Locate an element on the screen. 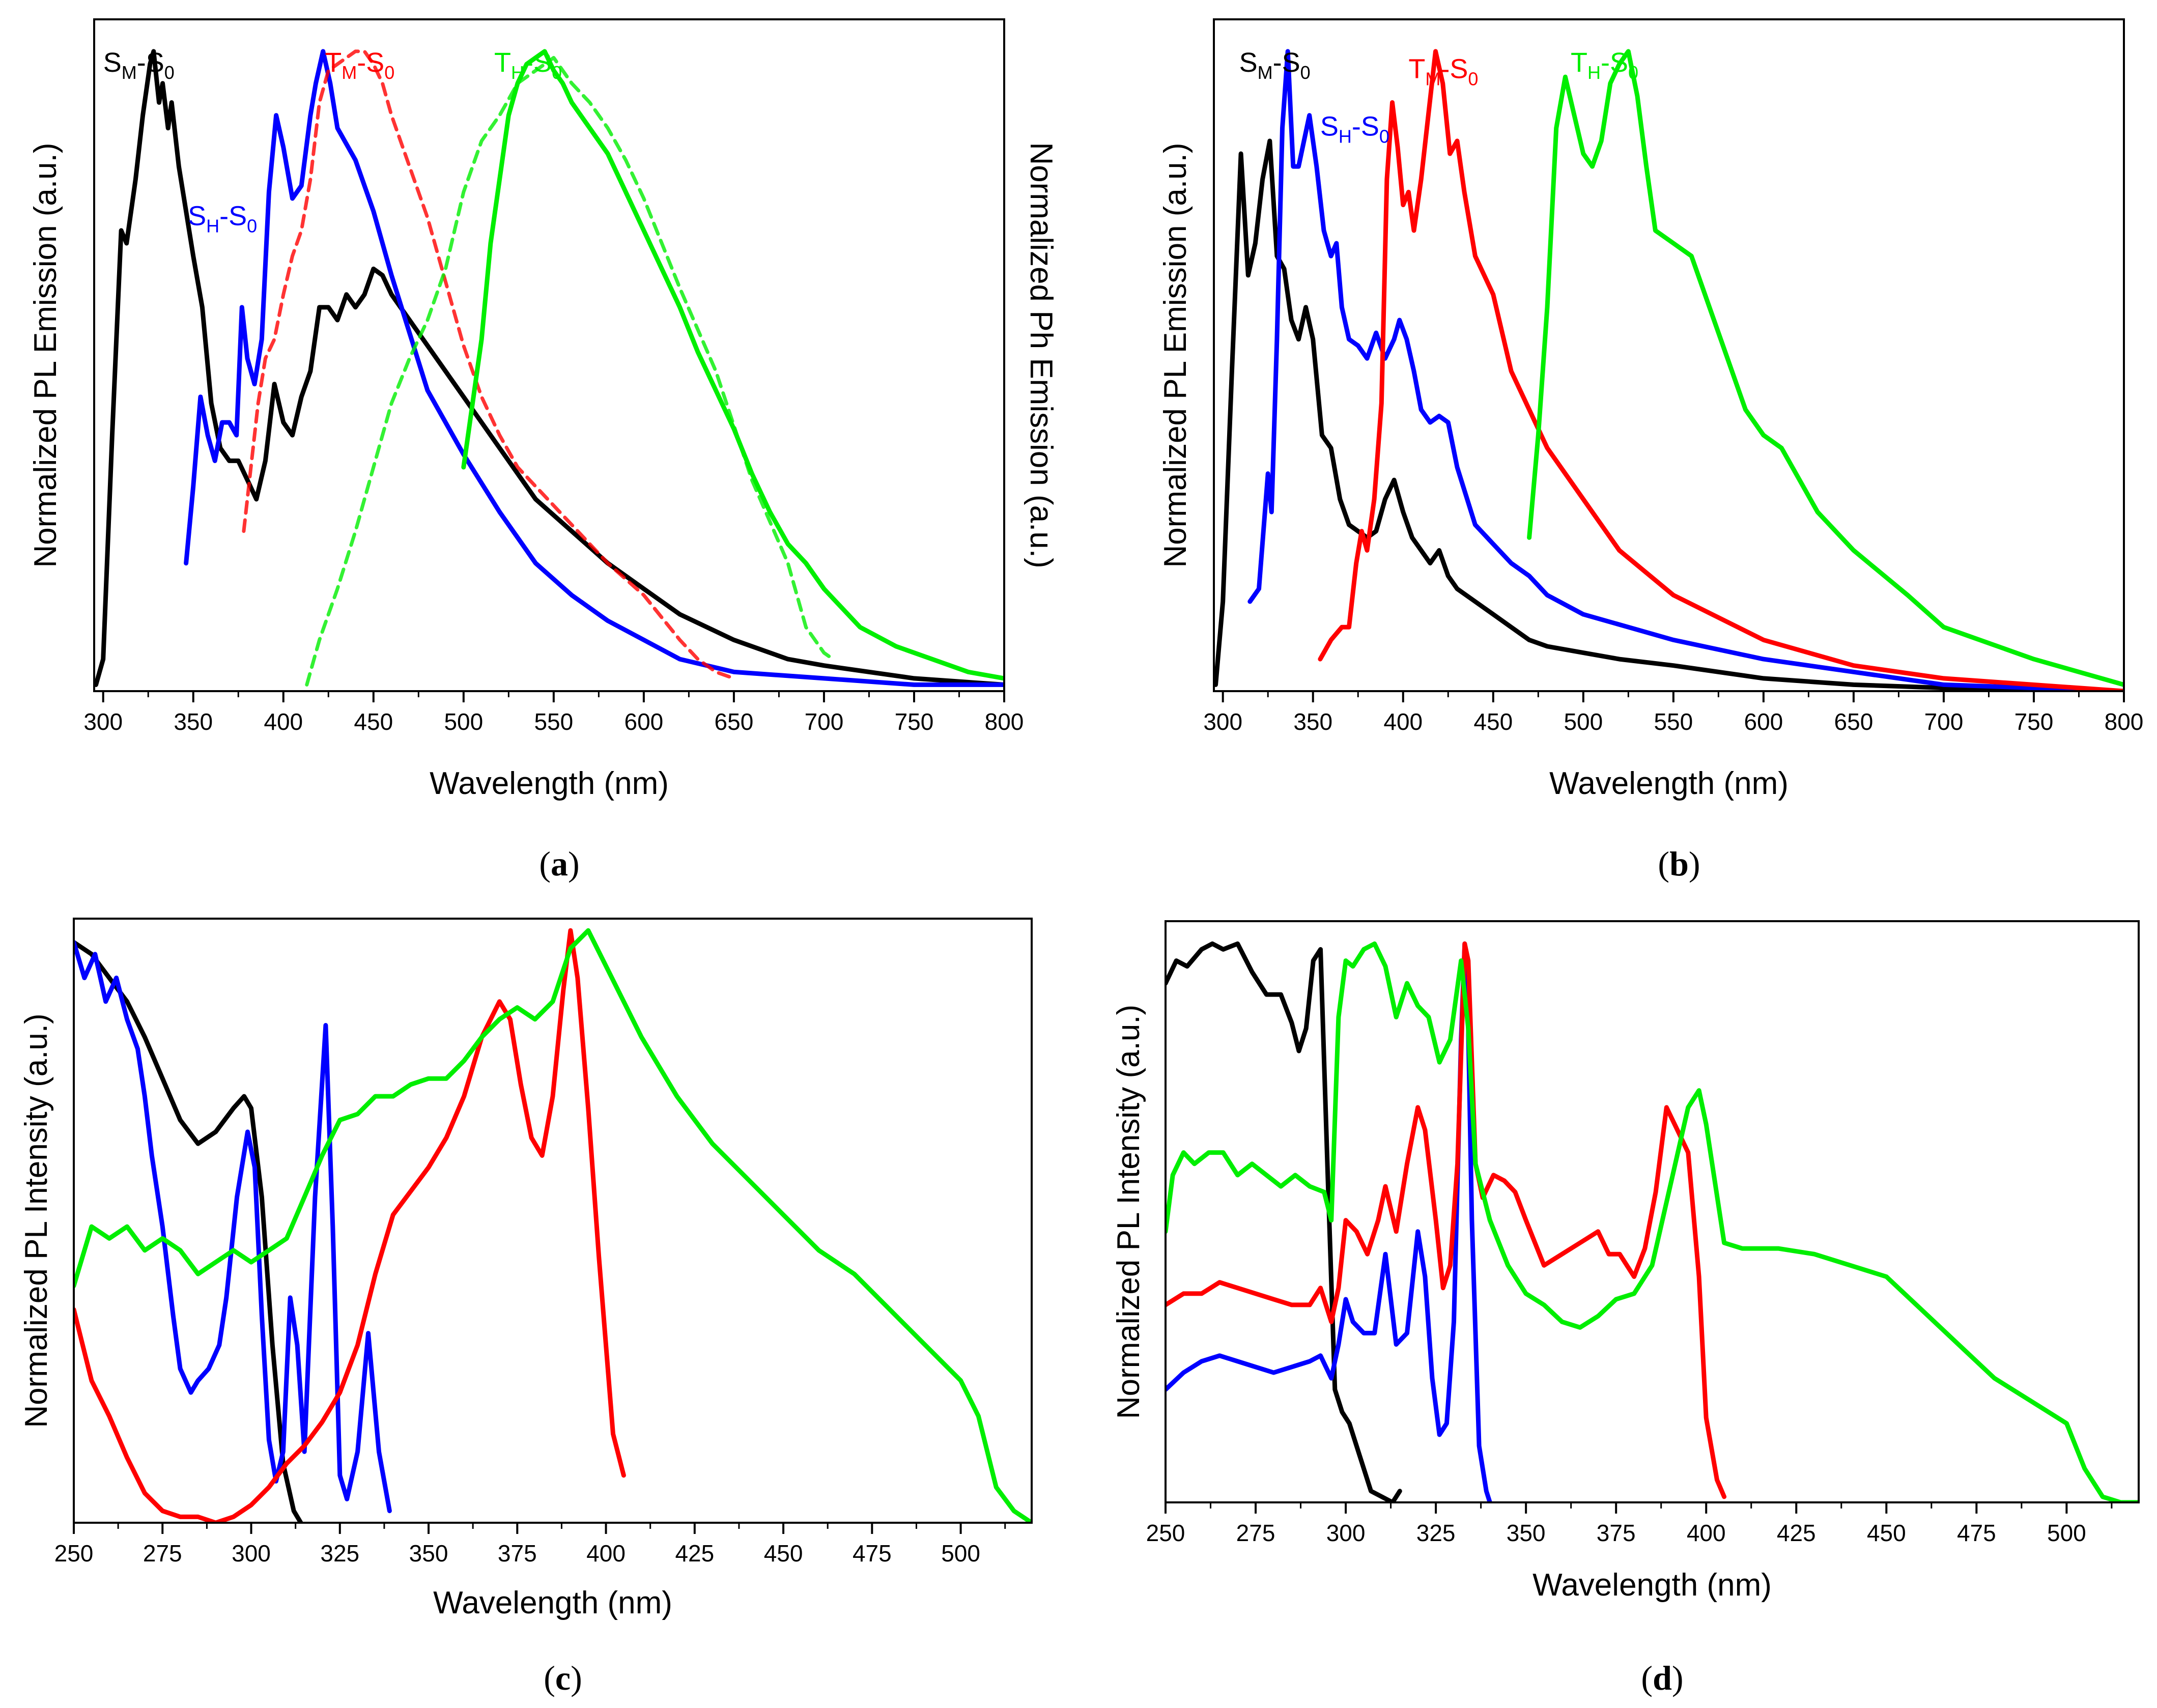  panel-label-letter: d is located at coordinates (1663, 1678).